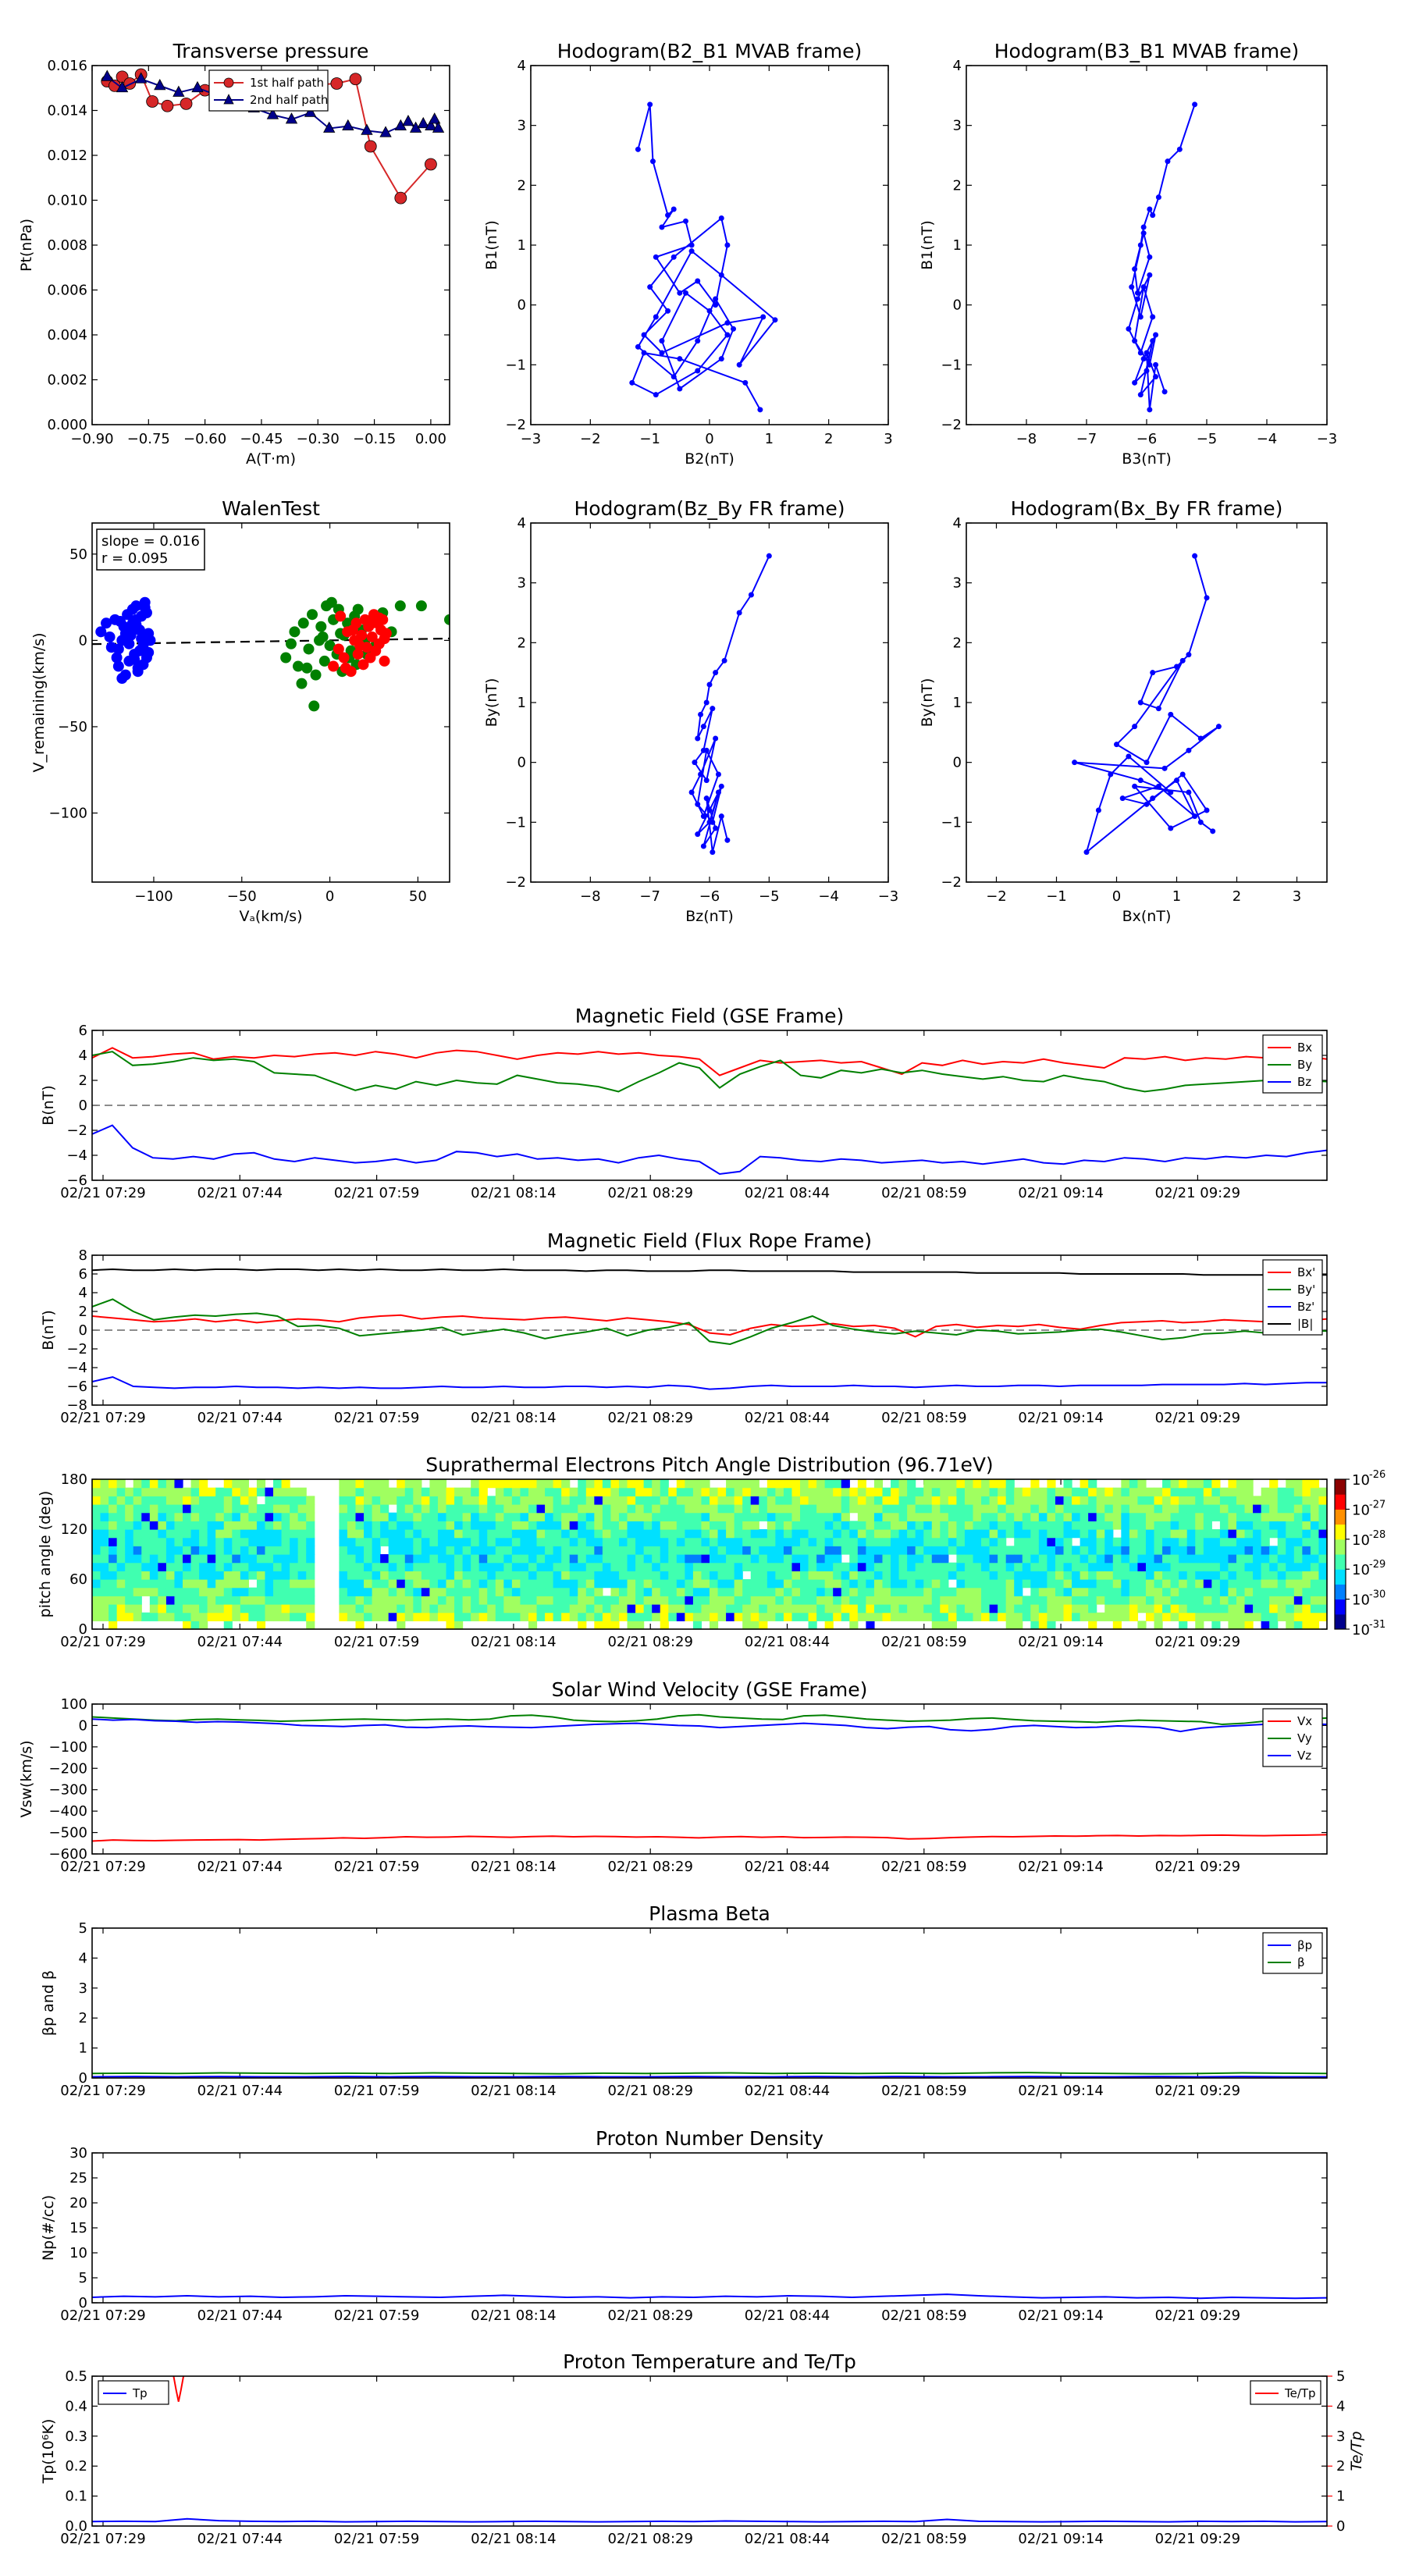 Image resolution: width=1405 pixels, height=2576 pixels. Describe the element at coordinates (924, 1867) in the screenshot. I see `x-tick-label: 02/21 08:59` at that location.